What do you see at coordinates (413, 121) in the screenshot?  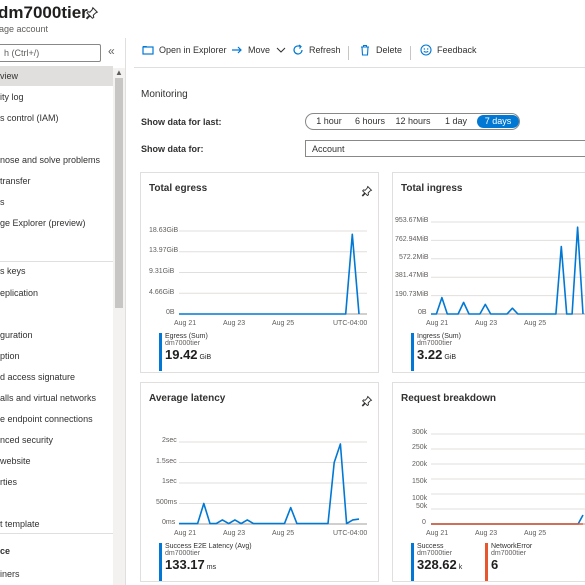 I see `range-12-hours: 12 hours` at bounding box center [413, 121].